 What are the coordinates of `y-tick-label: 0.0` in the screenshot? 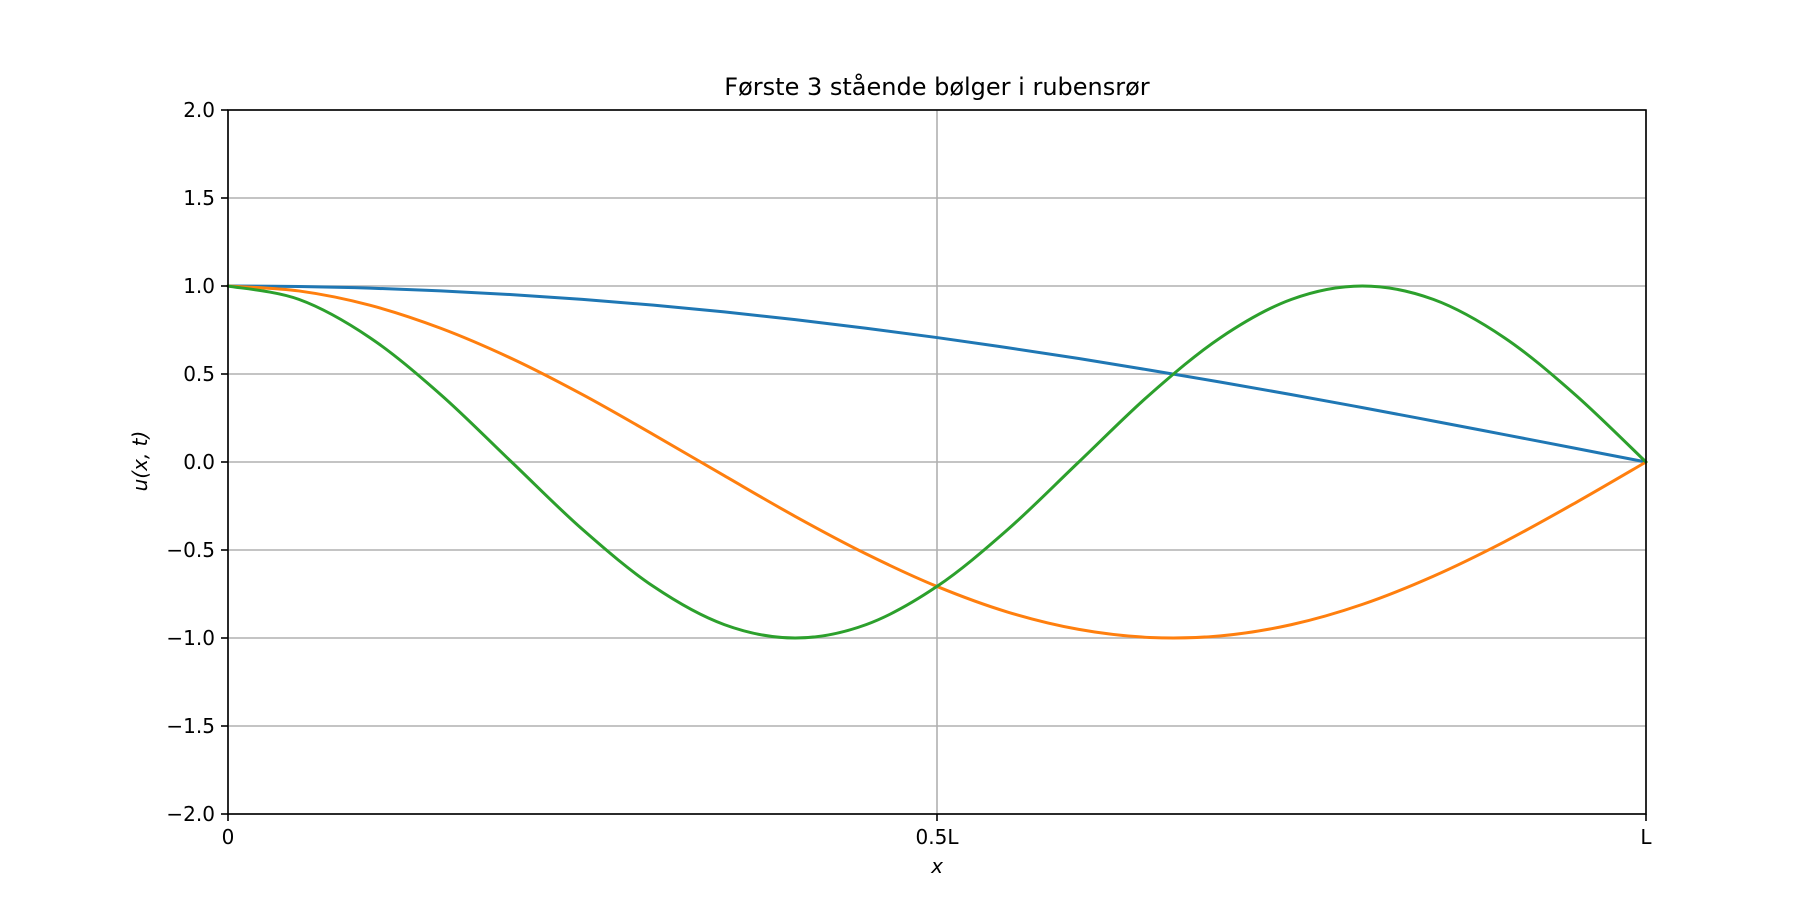 It's located at (199, 462).